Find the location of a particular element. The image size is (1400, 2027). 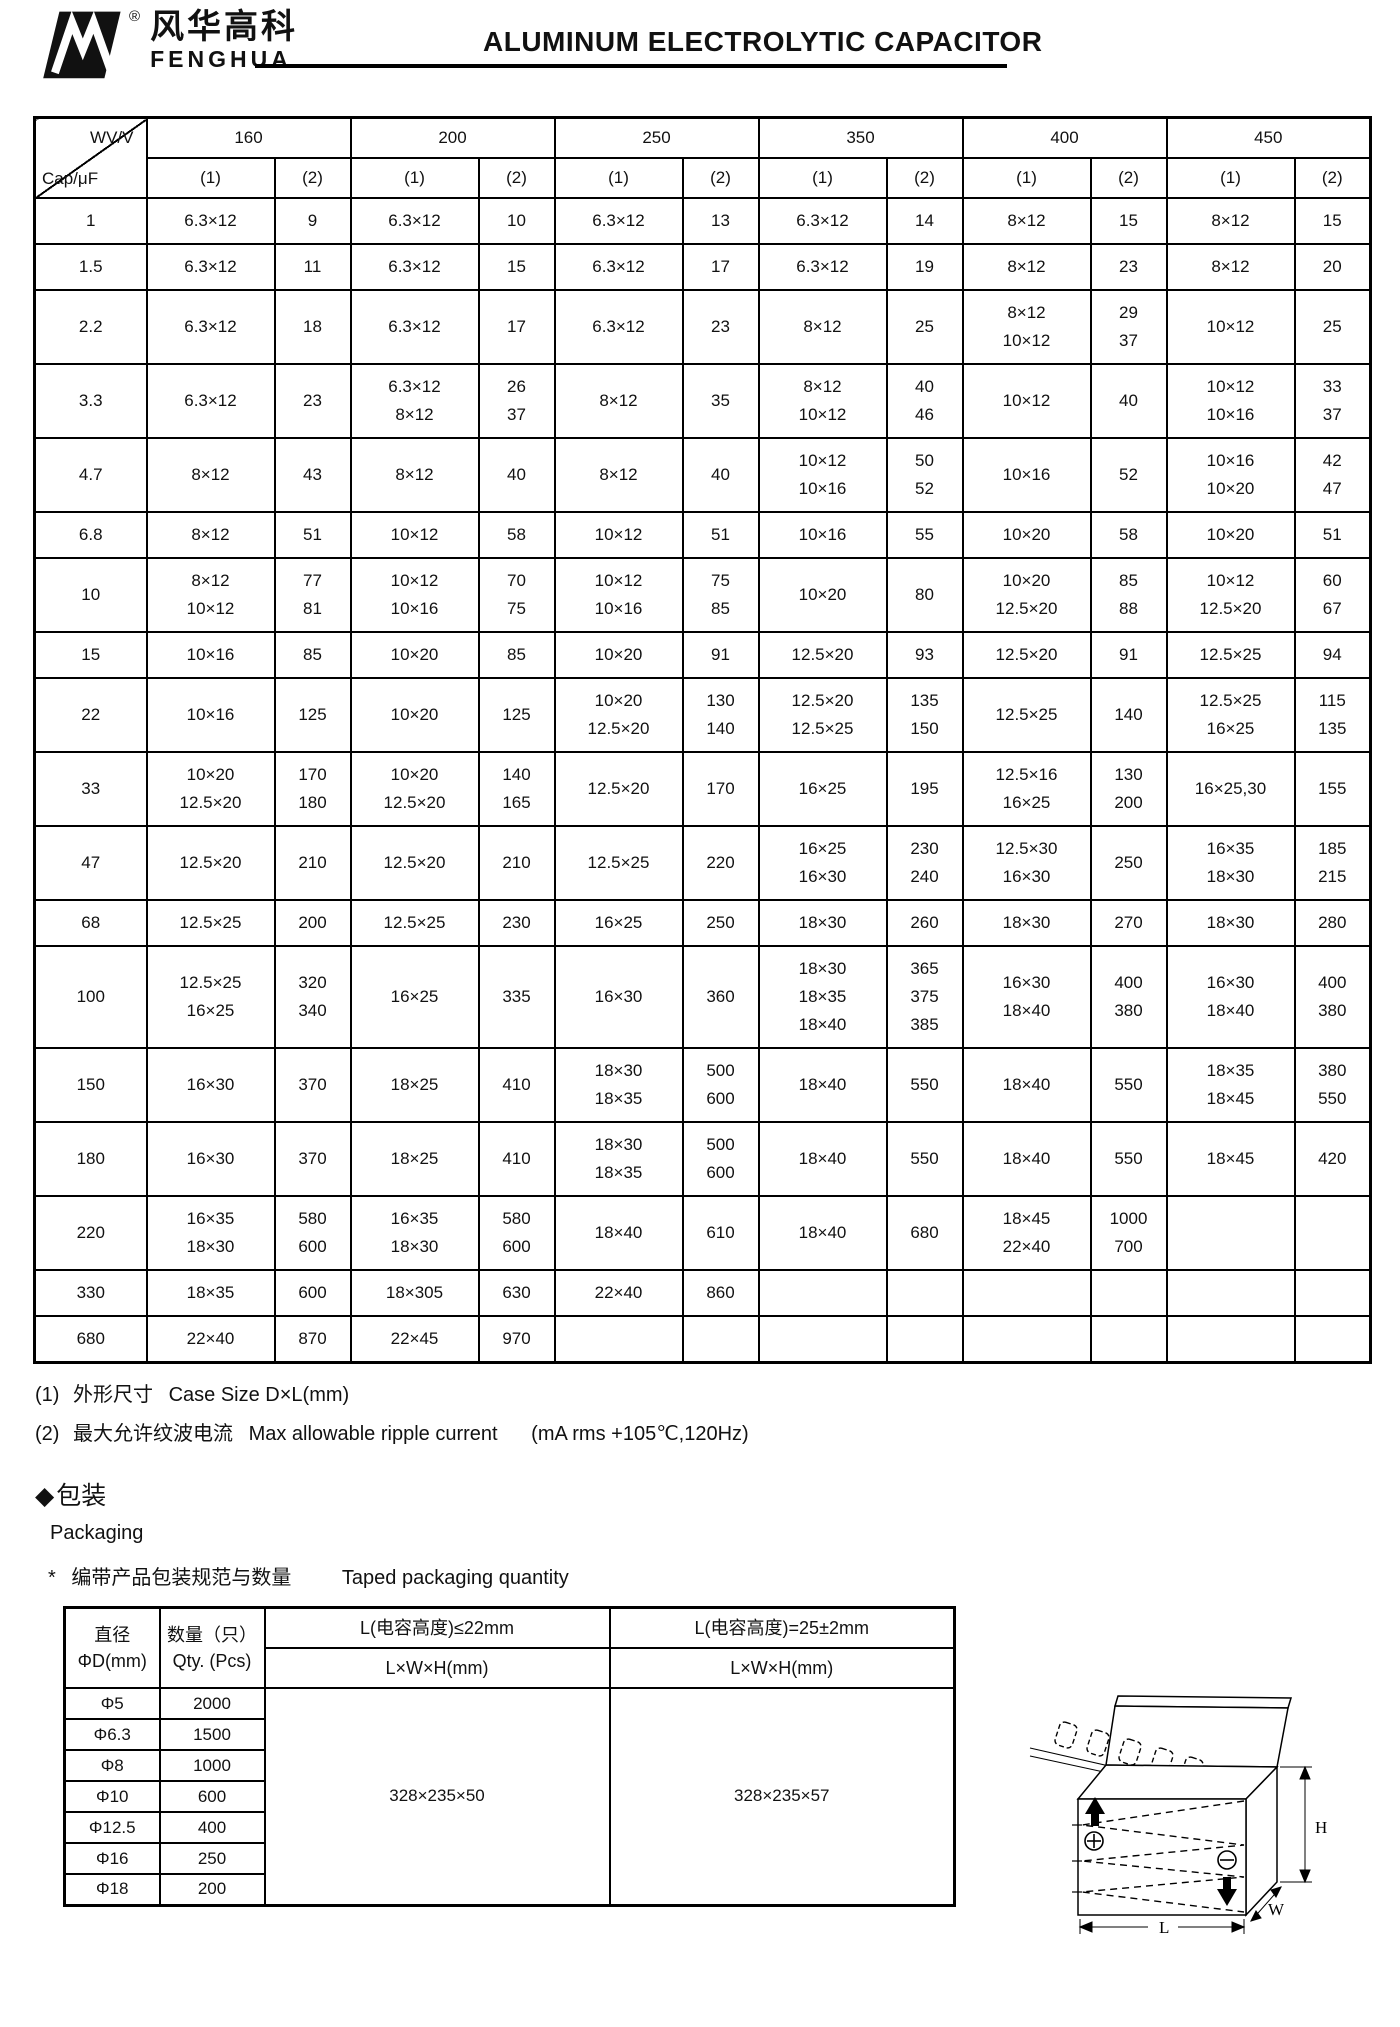

brand-text: 风华高科 FENGHUA is located at coordinates (224, 40).